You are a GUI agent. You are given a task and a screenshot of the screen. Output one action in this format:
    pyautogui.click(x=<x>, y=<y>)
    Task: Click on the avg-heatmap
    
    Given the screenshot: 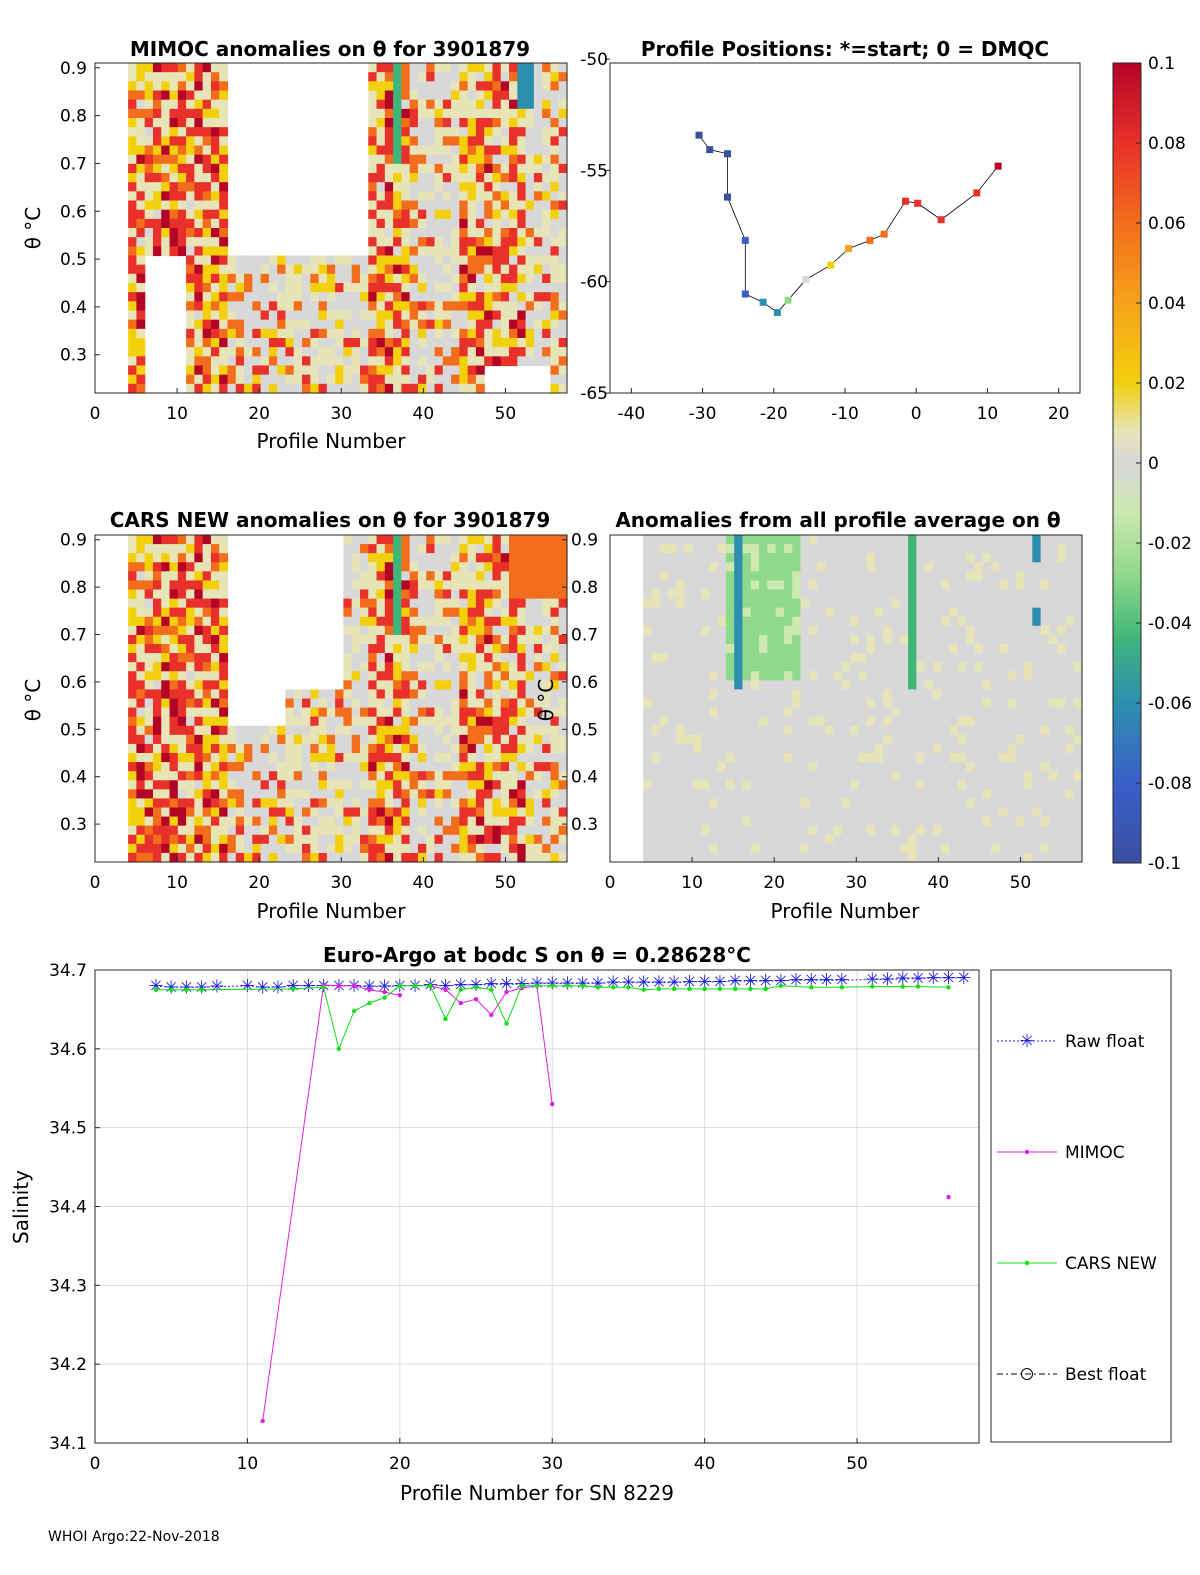 What is the action you would take?
    pyautogui.click(x=863, y=699)
    